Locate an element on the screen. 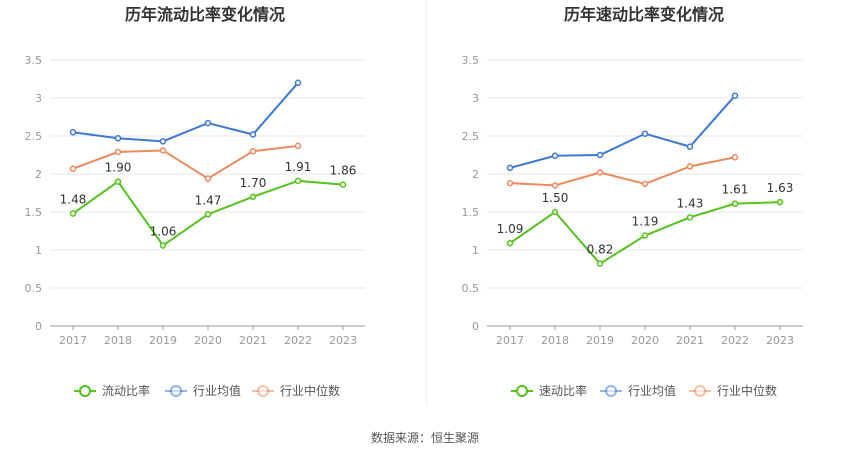 This screenshot has height=459, width=850. data-label: 1.50 is located at coordinates (555, 198).